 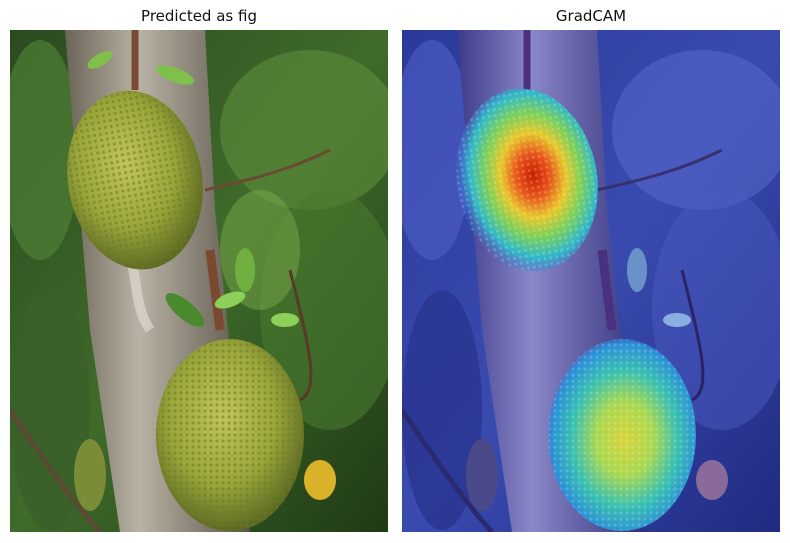 I want to click on right-panel-title: GradCAM, so click(x=591, y=16).